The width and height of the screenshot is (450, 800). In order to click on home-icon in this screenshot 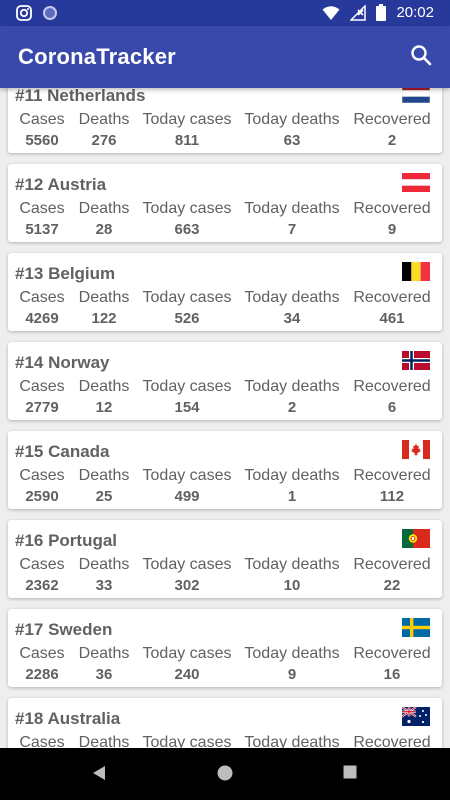, I will do `click(225, 775)`.